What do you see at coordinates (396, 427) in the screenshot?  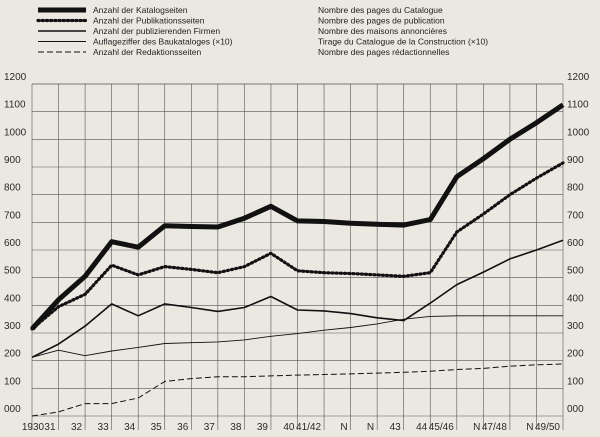 I see `x-tick-label: 43` at bounding box center [396, 427].